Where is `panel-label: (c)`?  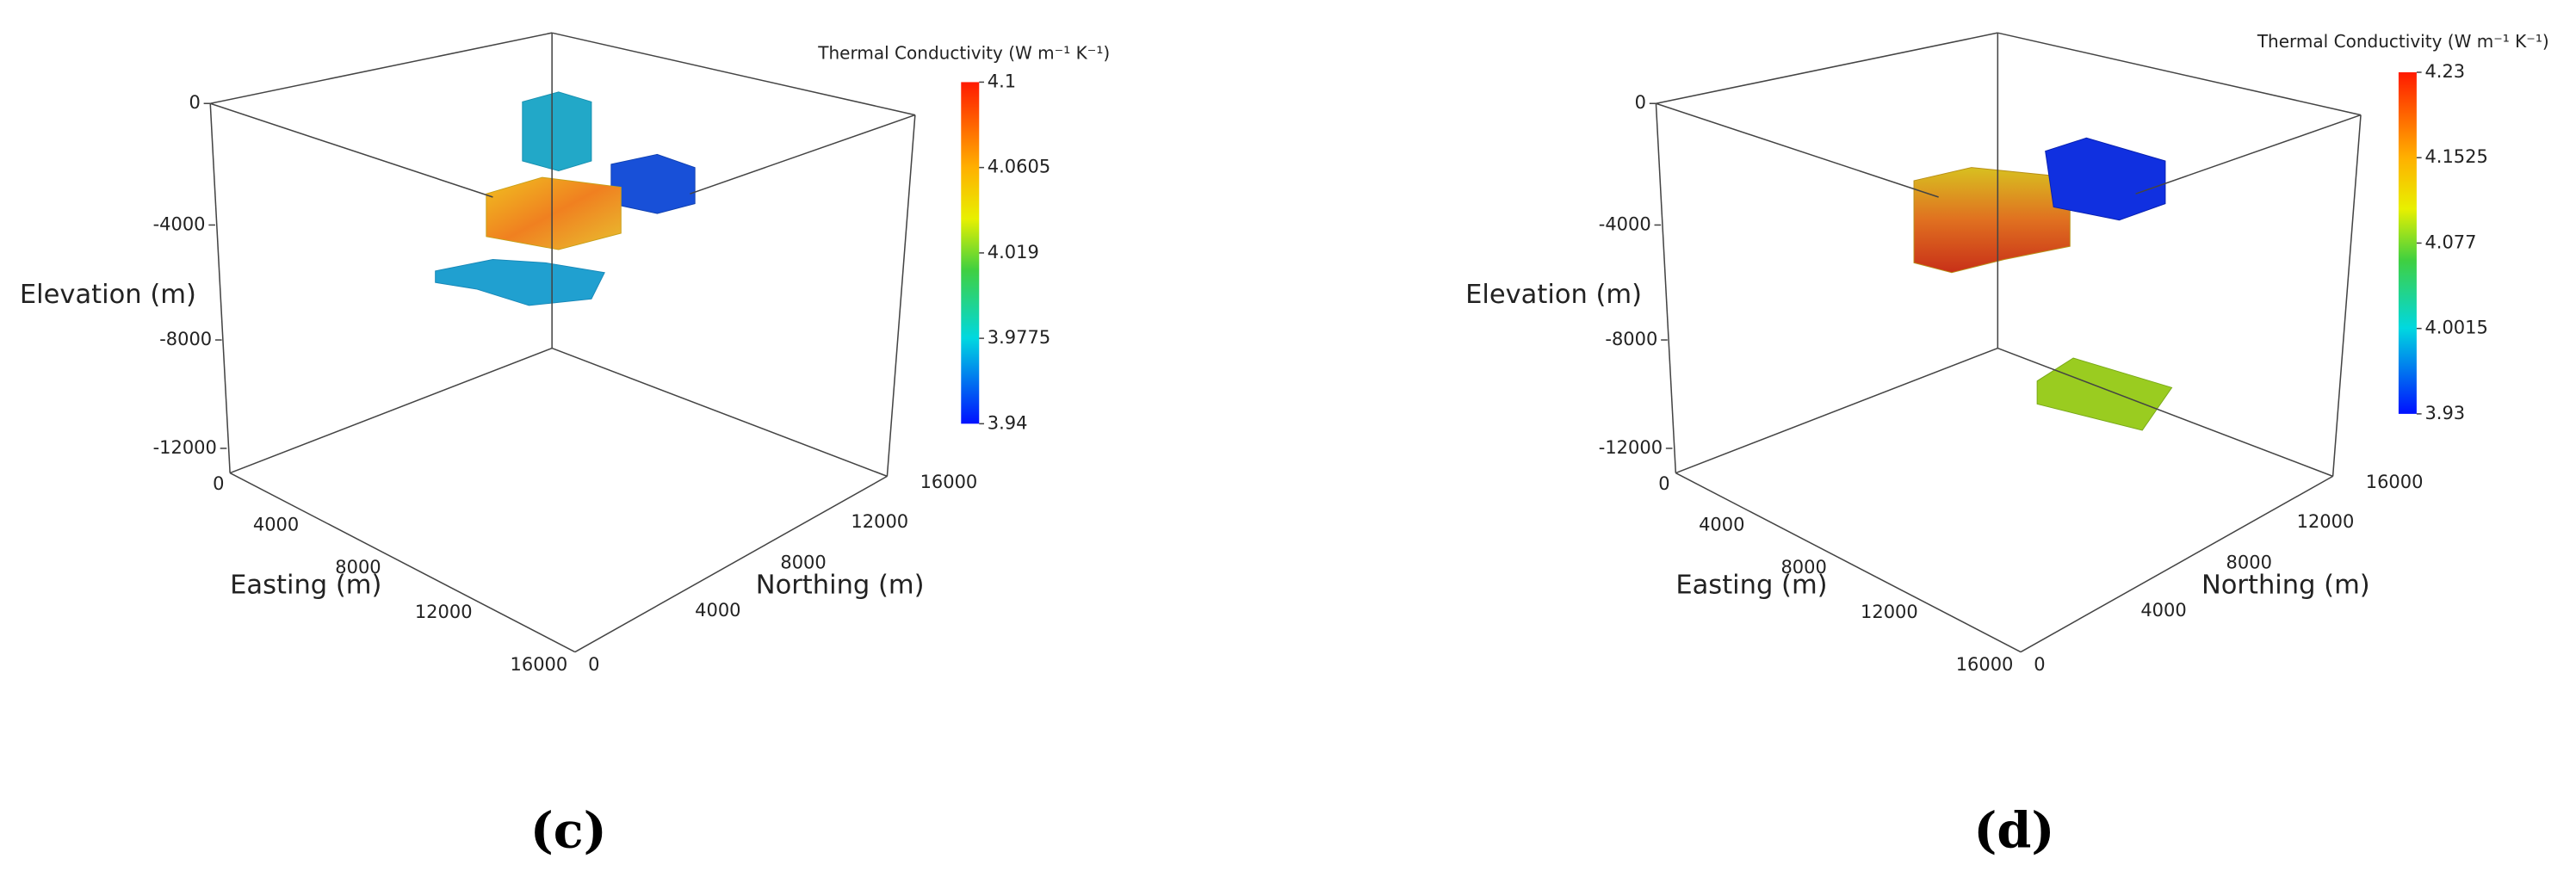
panel-label: (c) is located at coordinates (568, 830).